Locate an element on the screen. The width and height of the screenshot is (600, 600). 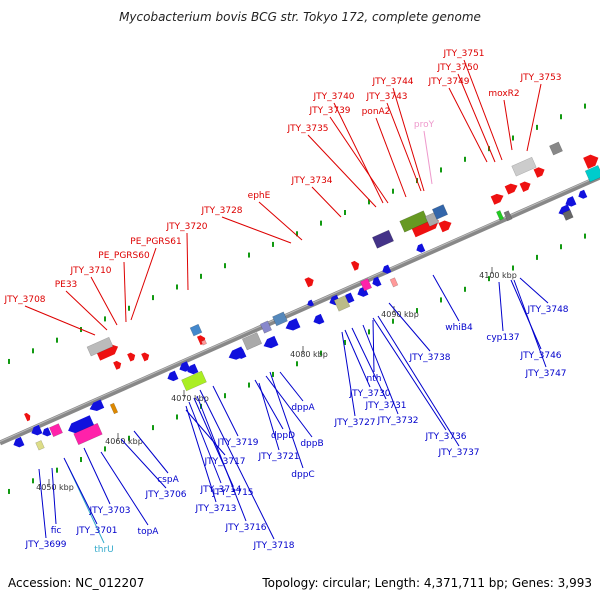
scale-label: 4060 kbp is located at coordinates (124, 441).